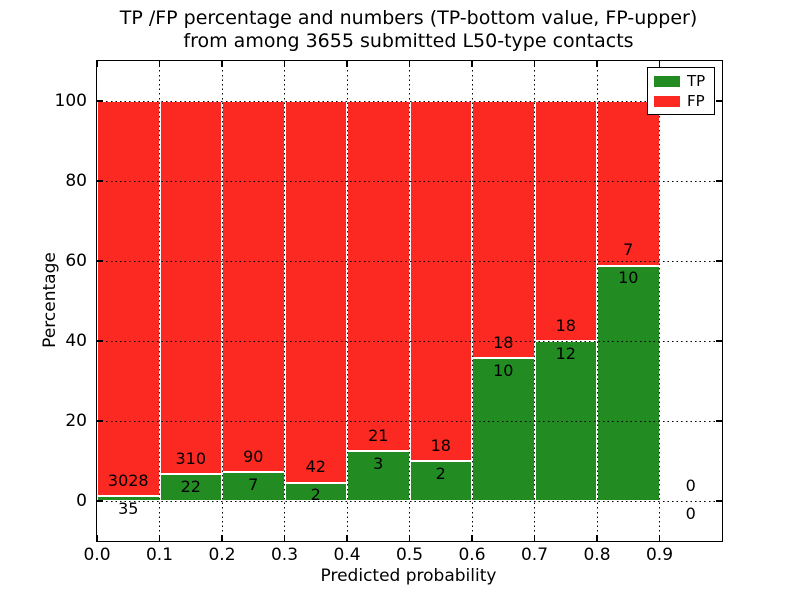 Image resolution: width=800 pixels, height=600 pixels. Describe the element at coordinates (159, 555) in the screenshot. I see `x-tick-label: 0.1` at that location.